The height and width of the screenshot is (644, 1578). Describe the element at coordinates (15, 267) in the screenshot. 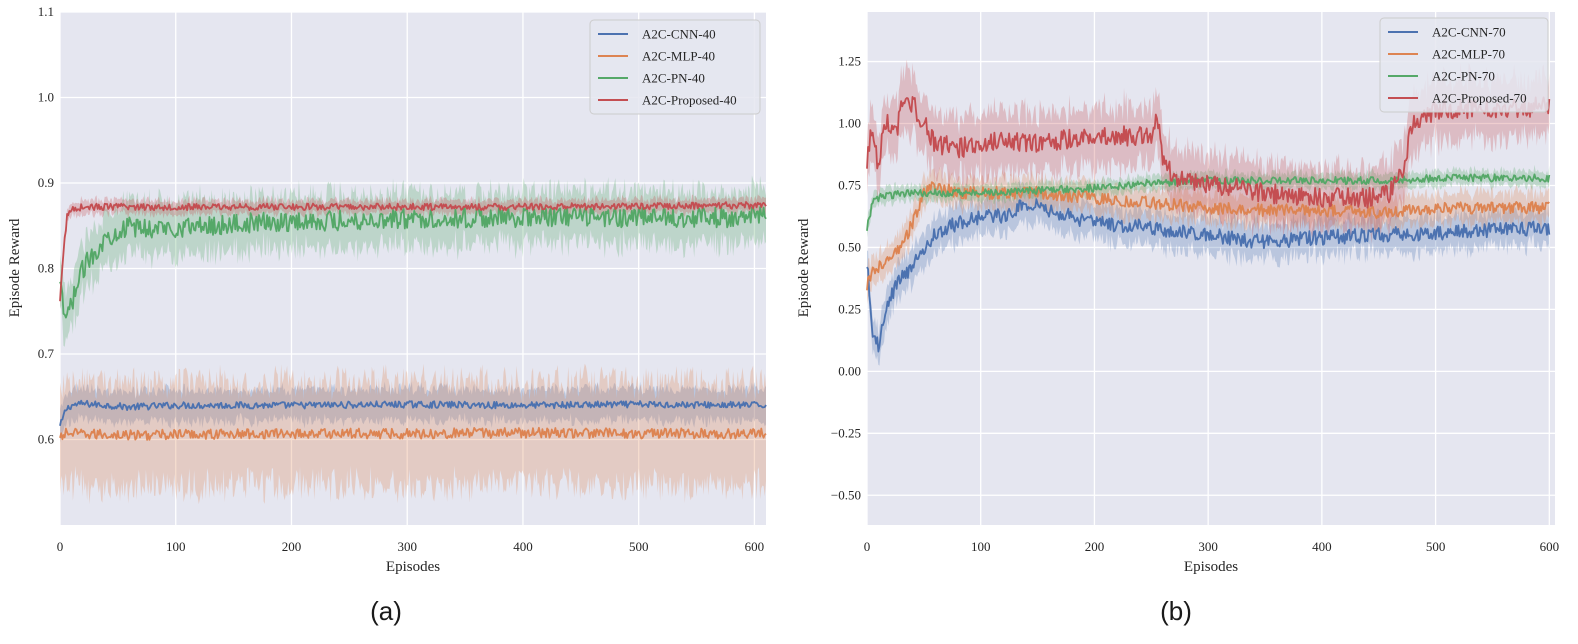

I see `y-axis-label-a: Episode Reward` at that location.